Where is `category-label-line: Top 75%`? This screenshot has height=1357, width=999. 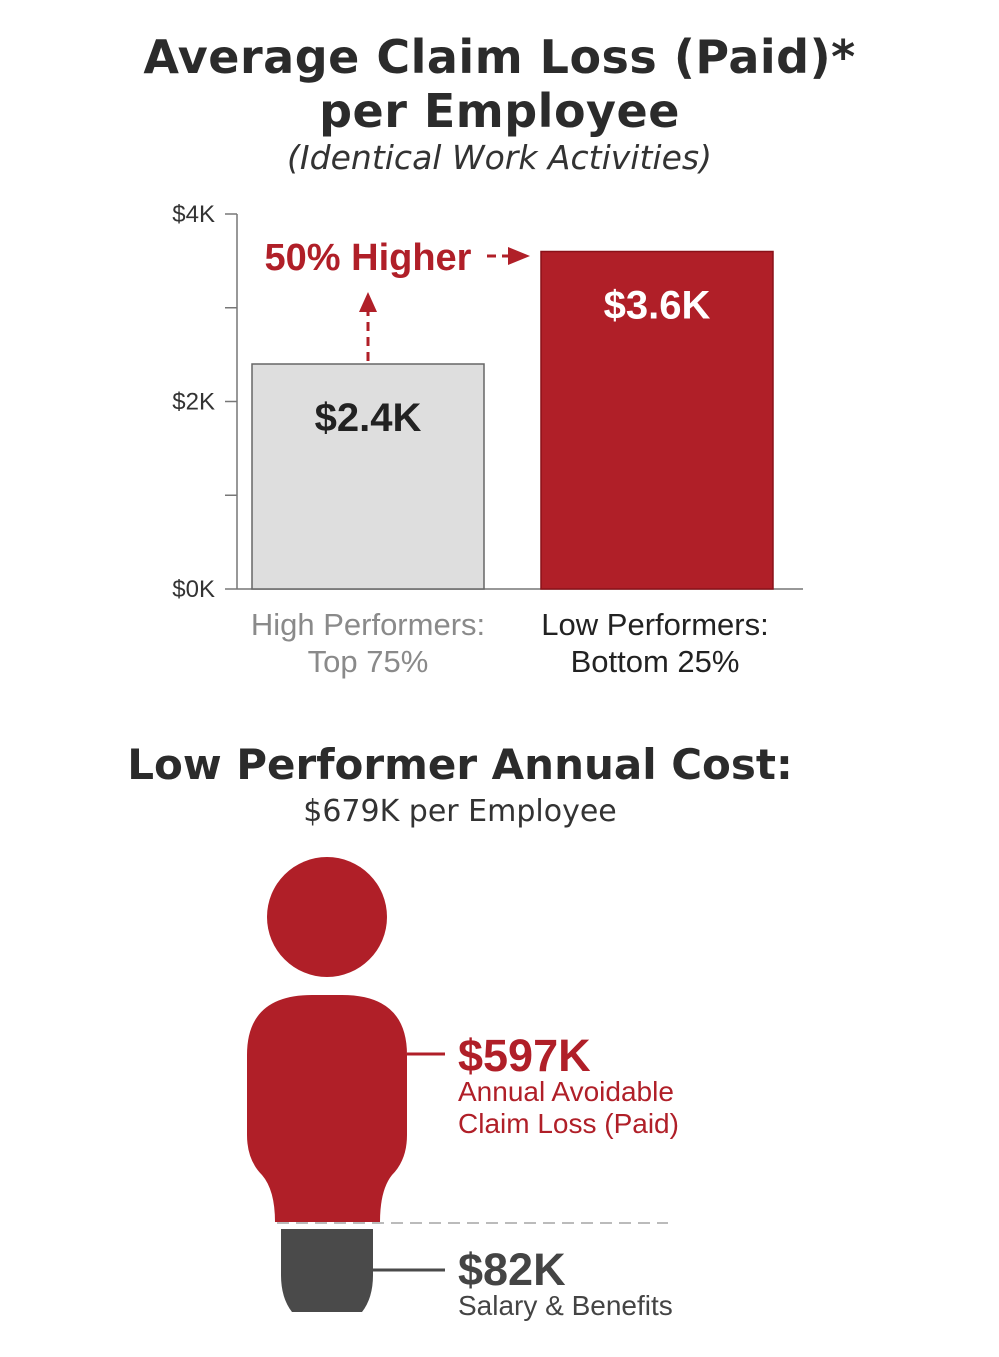 category-label-line: Top 75% is located at coordinates (368, 661).